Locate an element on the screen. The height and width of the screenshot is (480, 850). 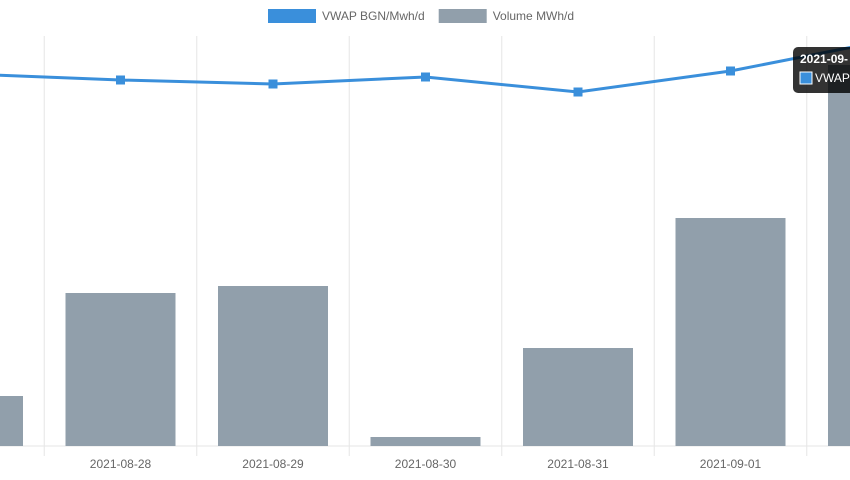
tooltip-label: VWAP is located at coordinates (832, 78).